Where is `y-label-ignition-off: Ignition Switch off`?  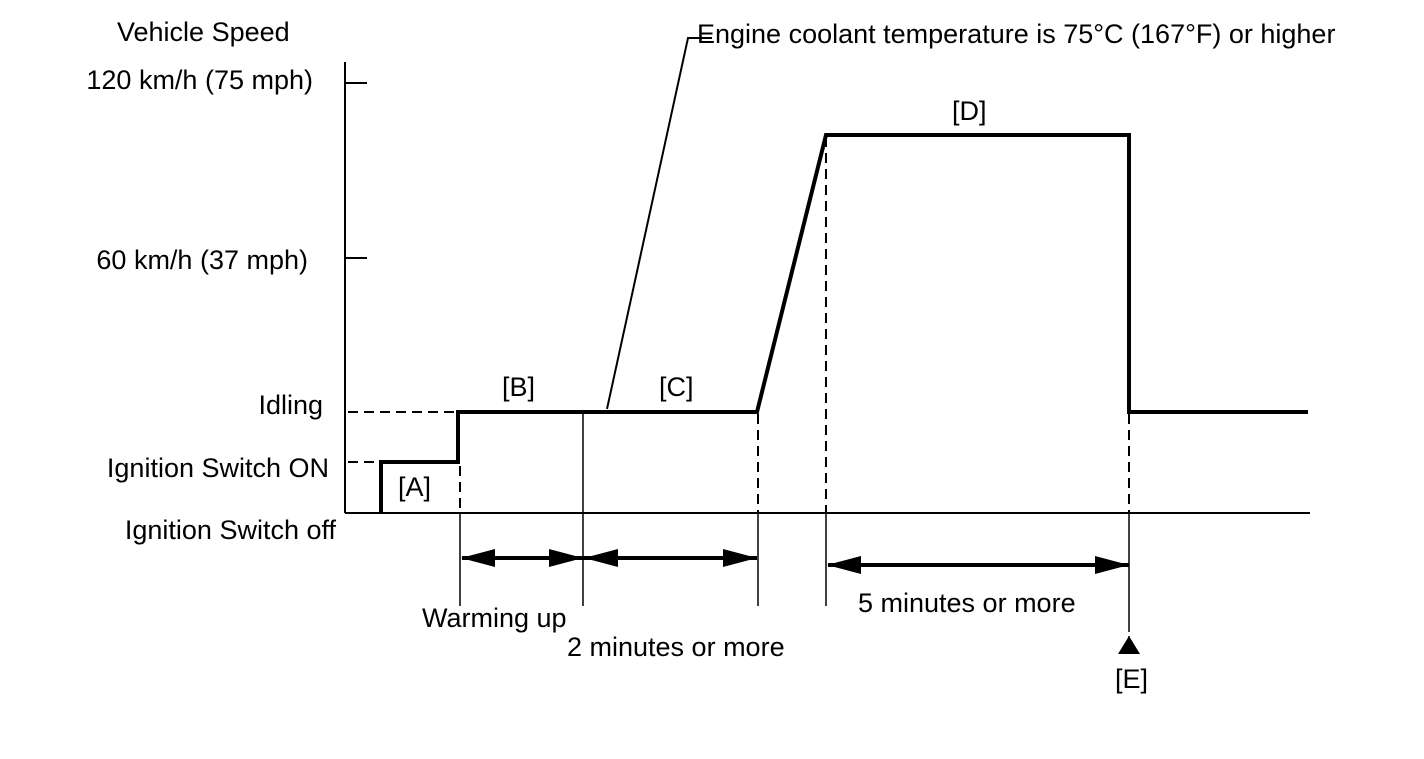 y-label-ignition-off: Ignition Switch off is located at coordinates (230, 530).